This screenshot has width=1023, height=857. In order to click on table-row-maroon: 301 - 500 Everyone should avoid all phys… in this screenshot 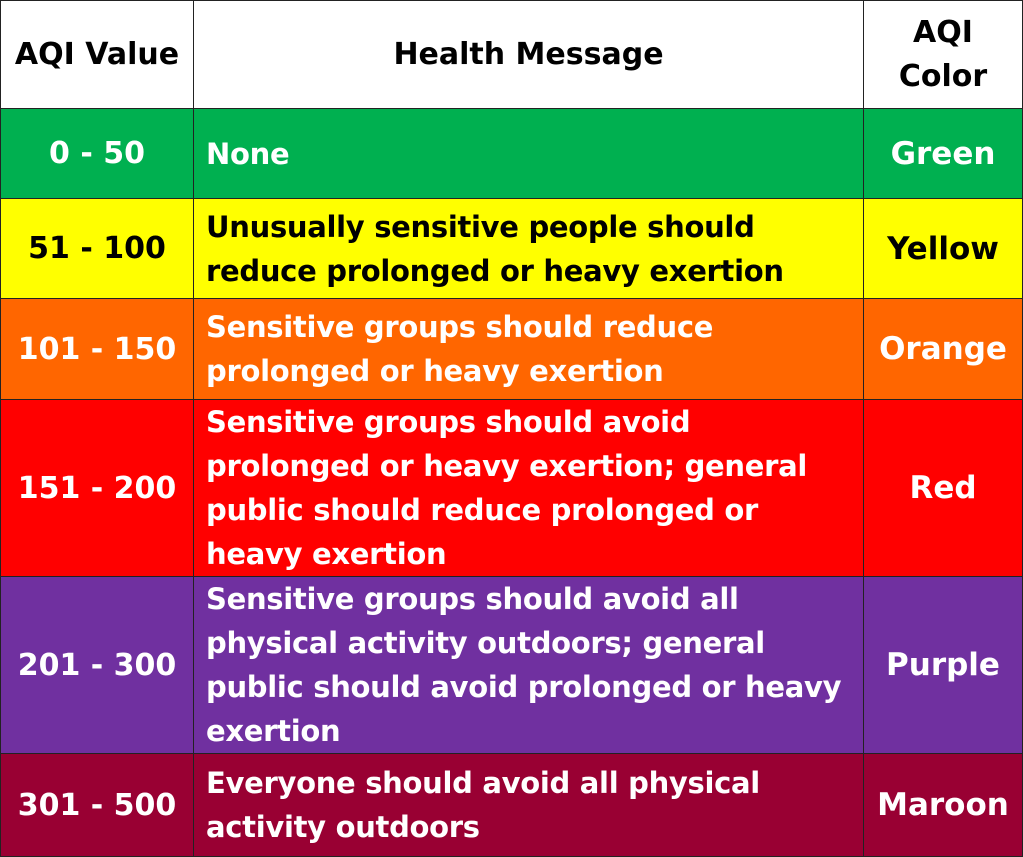, I will do `click(511, 805)`.